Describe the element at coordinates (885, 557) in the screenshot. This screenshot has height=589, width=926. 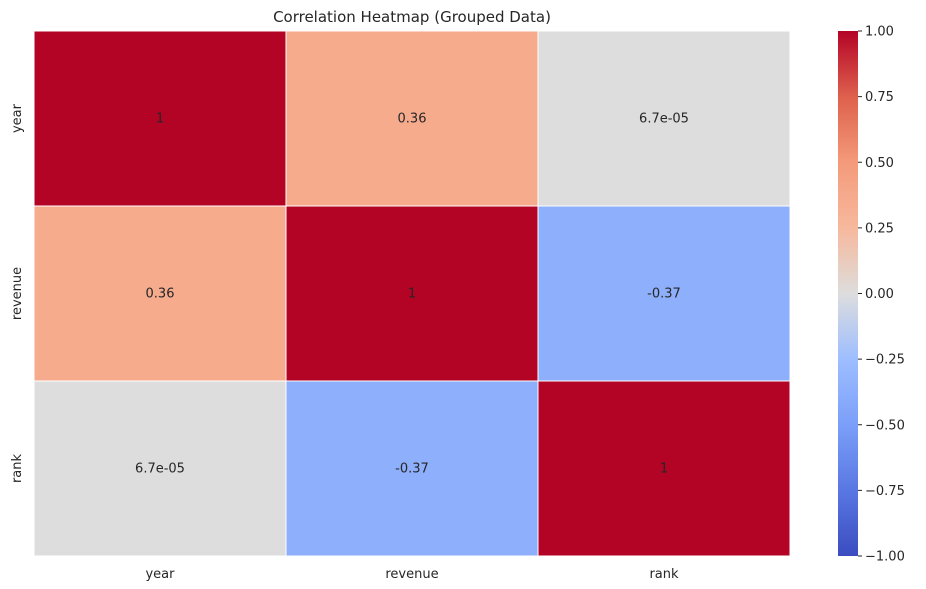
I see `colorbar-tick-label: −1.00` at that location.